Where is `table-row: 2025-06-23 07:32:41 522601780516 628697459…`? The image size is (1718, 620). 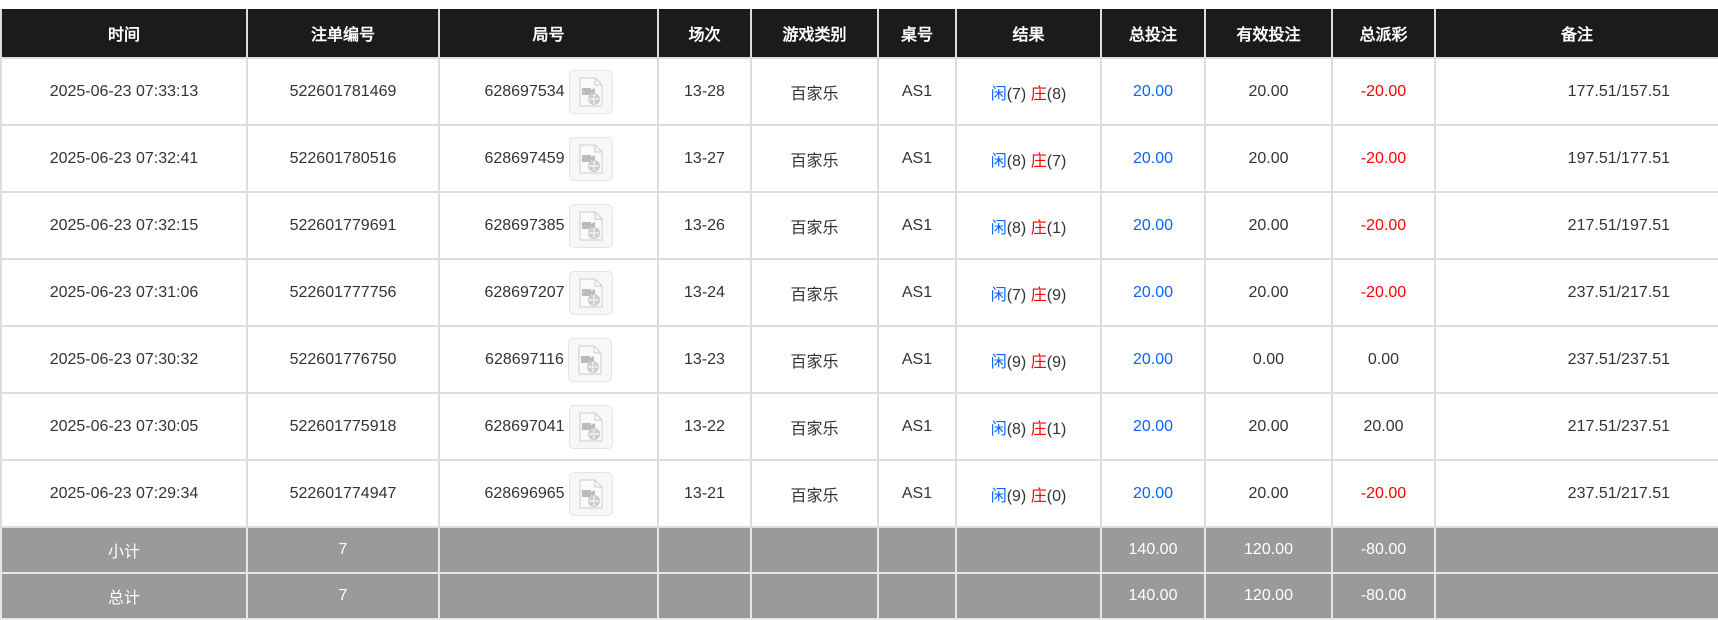
table-row: 2025-06-23 07:32:41 522601780516 628697459… is located at coordinates (859, 158).